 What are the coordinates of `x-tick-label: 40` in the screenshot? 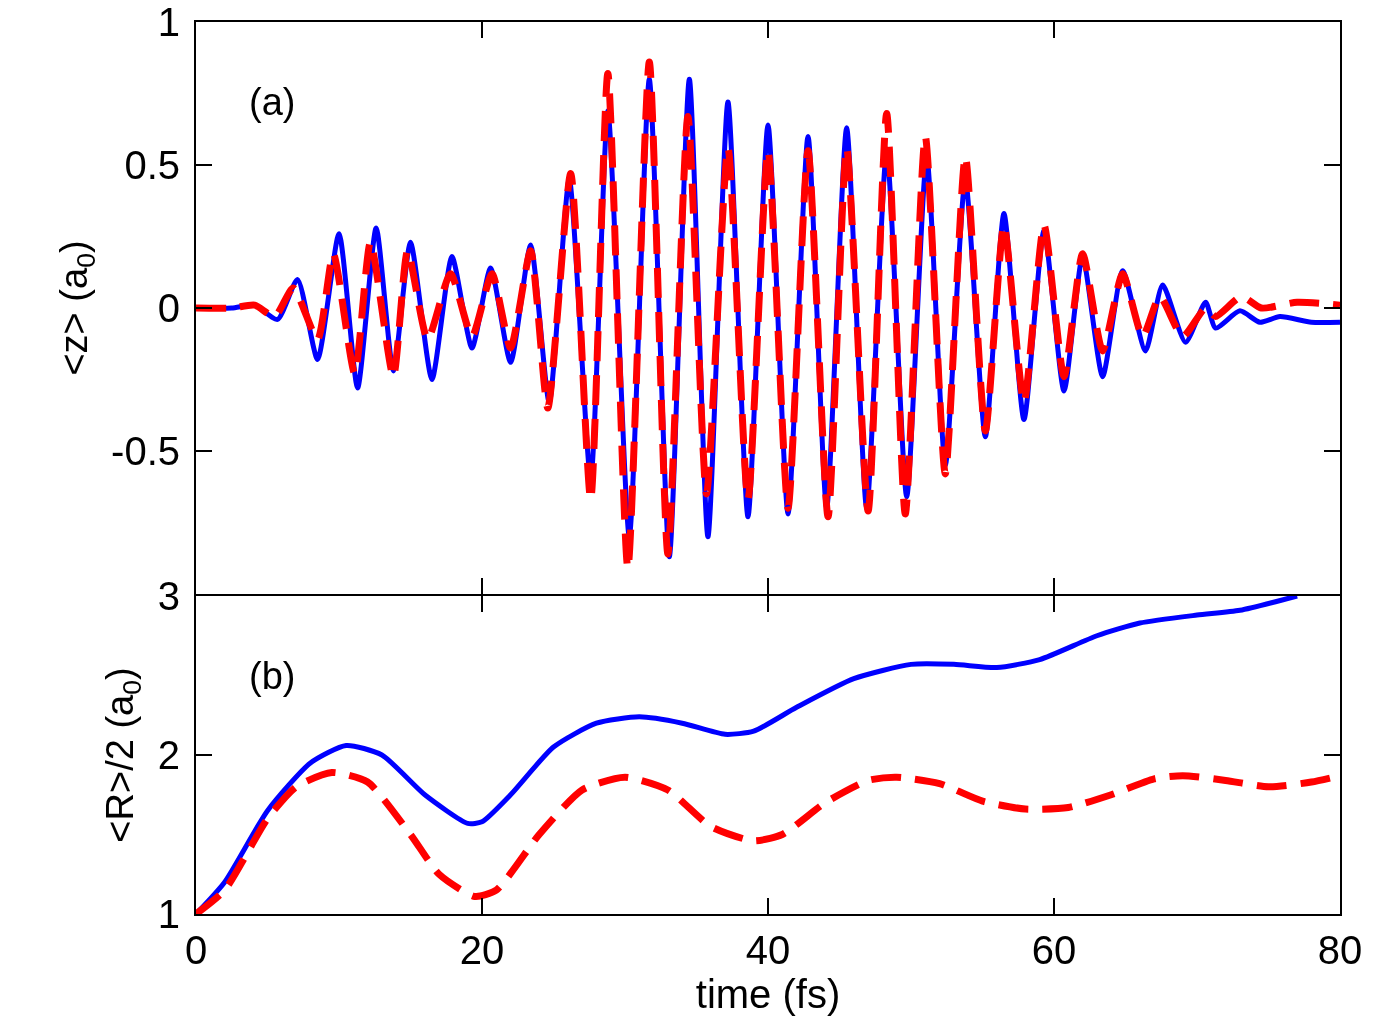 It's located at (768, 950).